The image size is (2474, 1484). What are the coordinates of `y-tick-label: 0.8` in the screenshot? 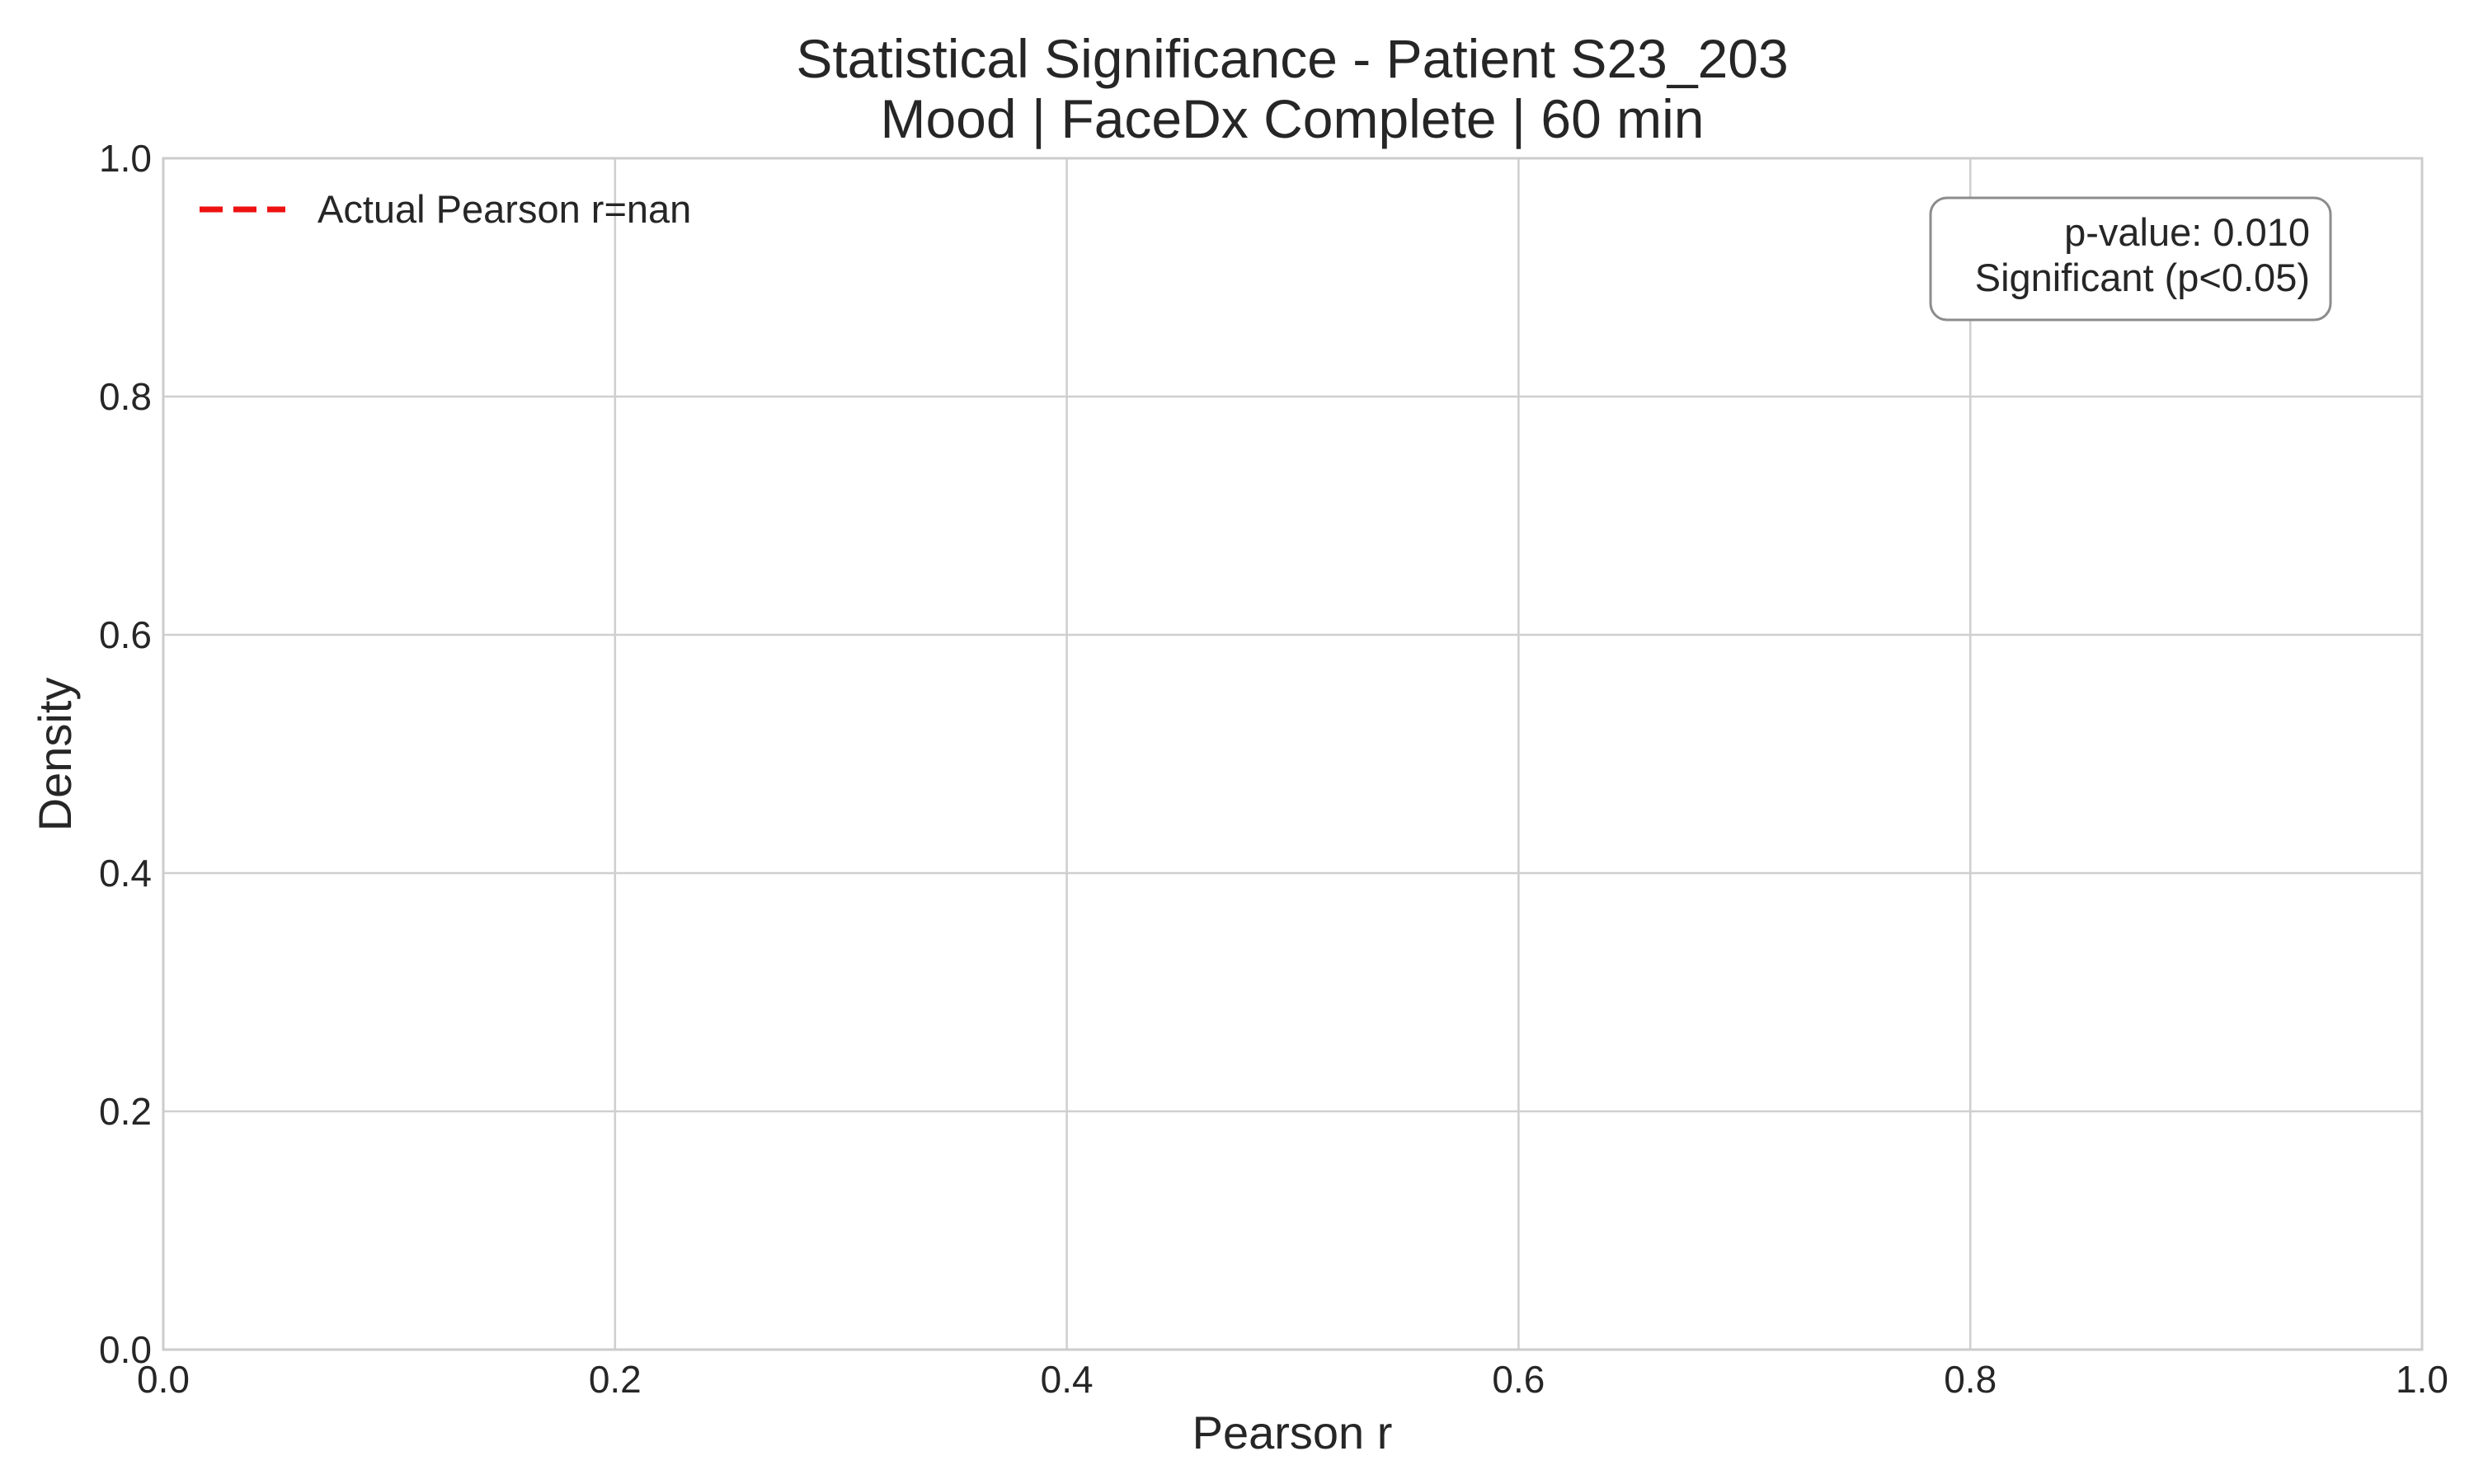 It's located at (125, 396).